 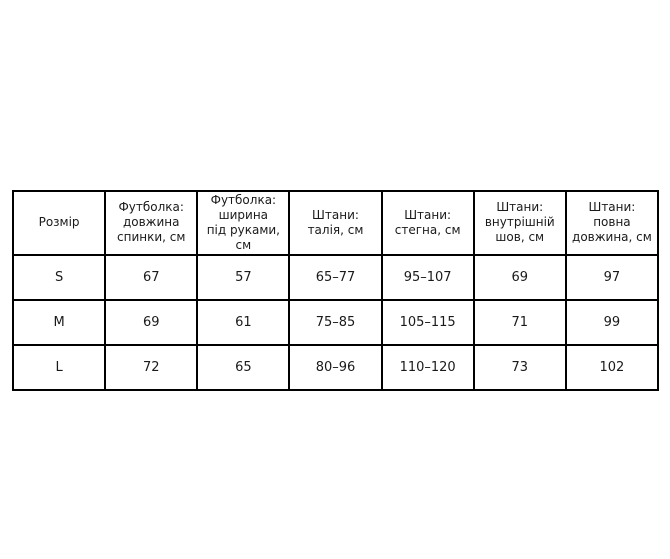 What do you see at coordinates (427, 367) in the screenshot?
I see `table-cell: 110–120` at bounding box center [427, 367].